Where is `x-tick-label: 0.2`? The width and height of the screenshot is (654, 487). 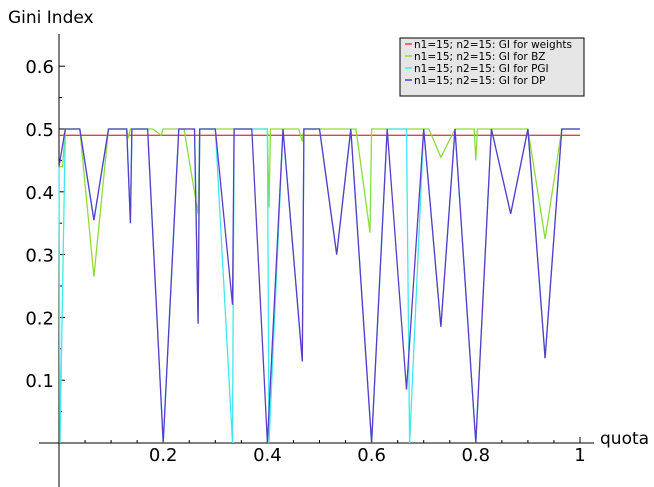 x-tick-label: 0.2 is located at coordinates (163, 455).